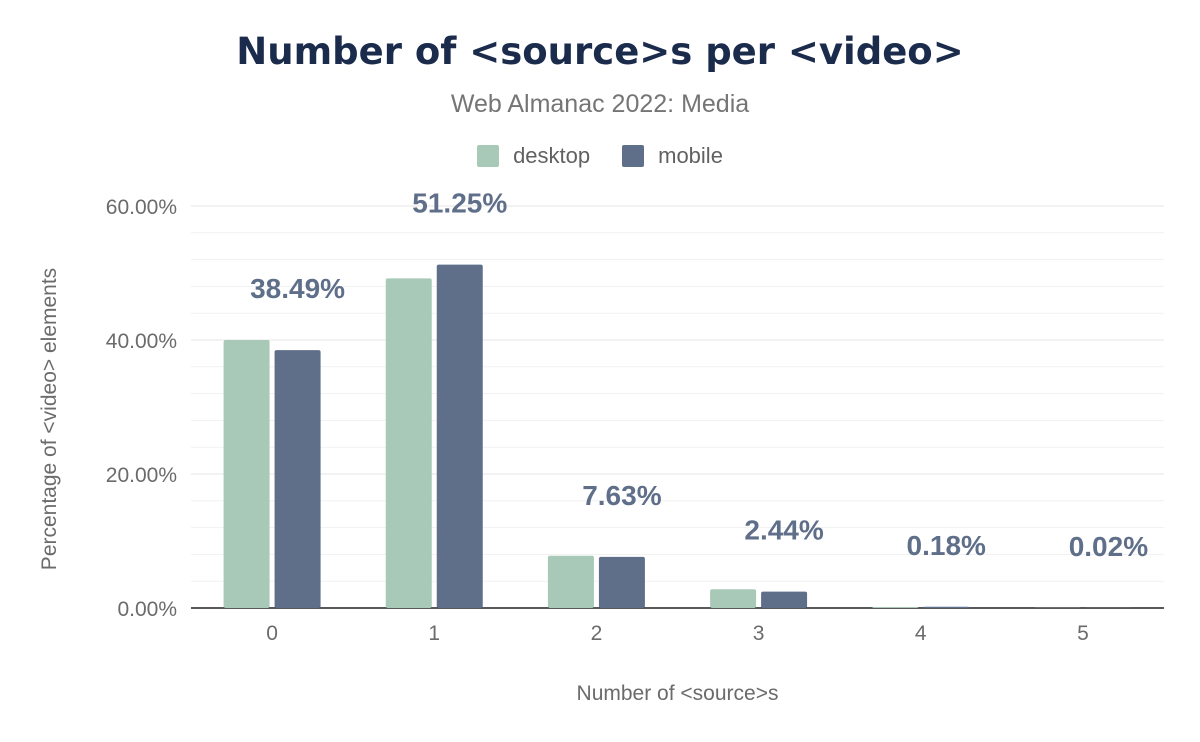  What do you see at coordinates (1083, 633) in the screenshot?
I see `x-tick-label: 5` at bounding box center [1083, 633].